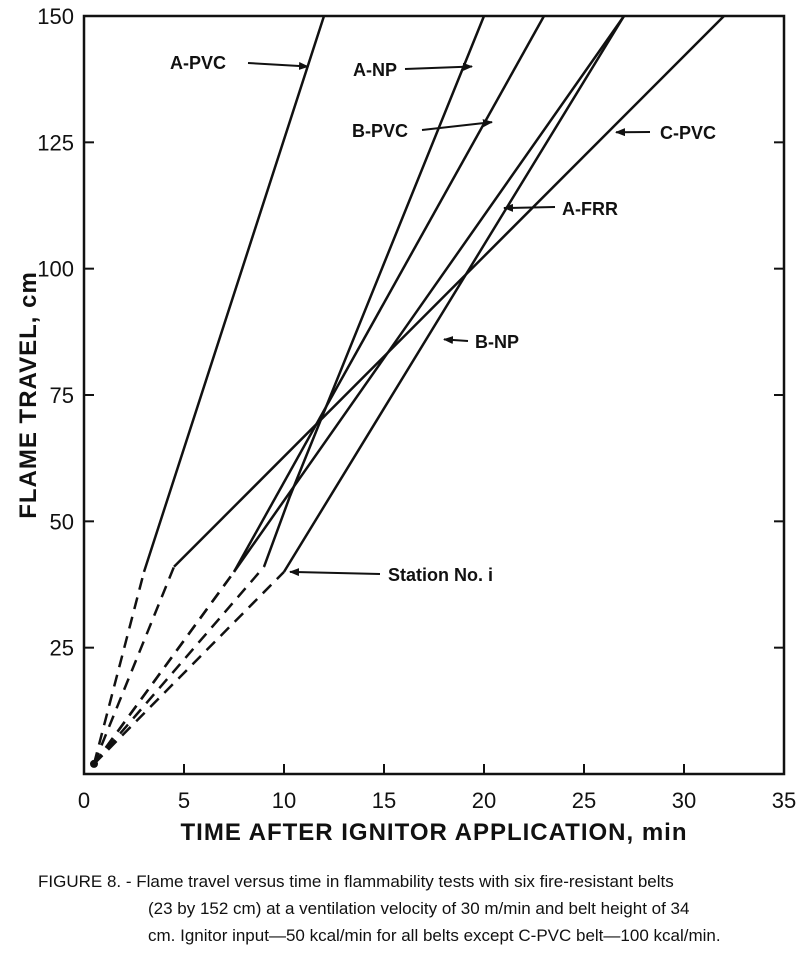 This screenshot has width=800, height=958. I want to click on annotation-label: C-PVC, so click(688, 133).